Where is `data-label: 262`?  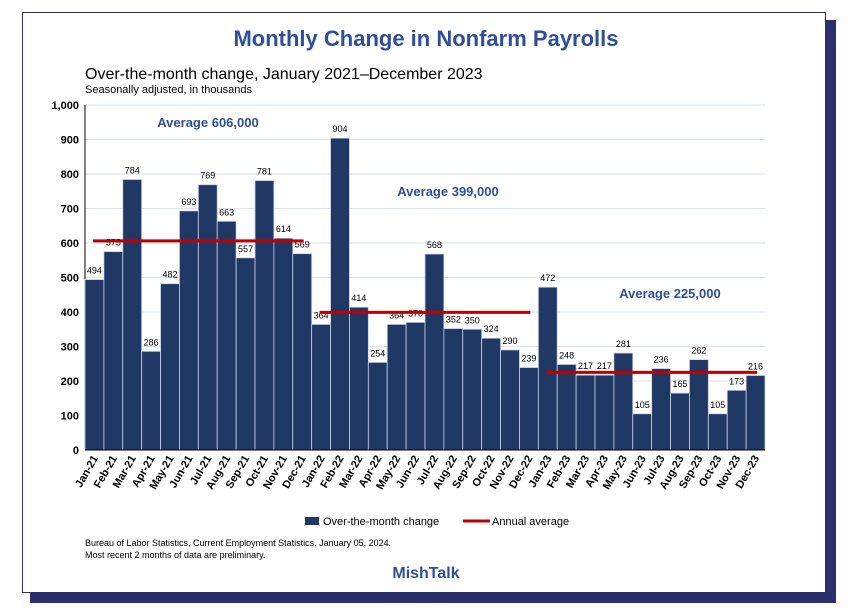
data-label: 262 is located at coordinates (698, 351).